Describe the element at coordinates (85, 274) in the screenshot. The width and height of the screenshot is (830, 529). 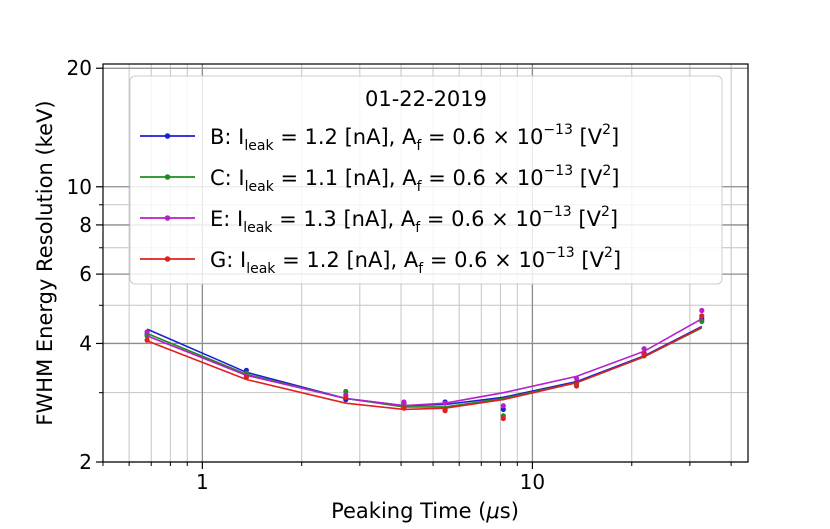
I see `y-tick-label: 6` at that location.